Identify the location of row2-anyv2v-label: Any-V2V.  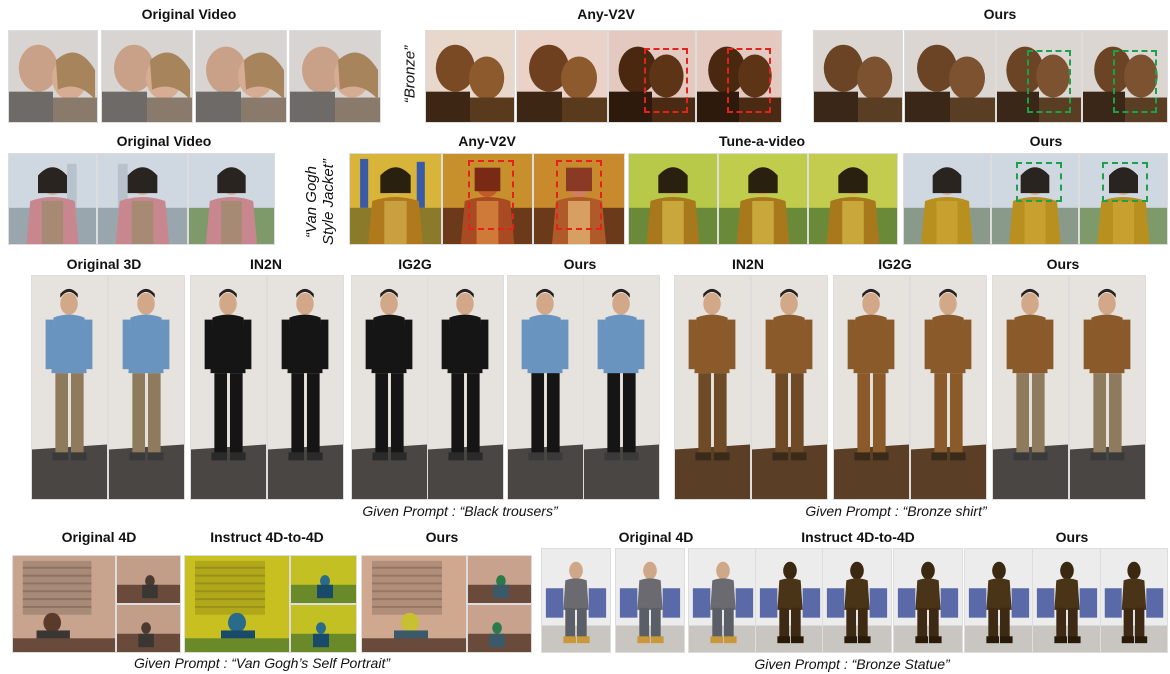
(487, 141).